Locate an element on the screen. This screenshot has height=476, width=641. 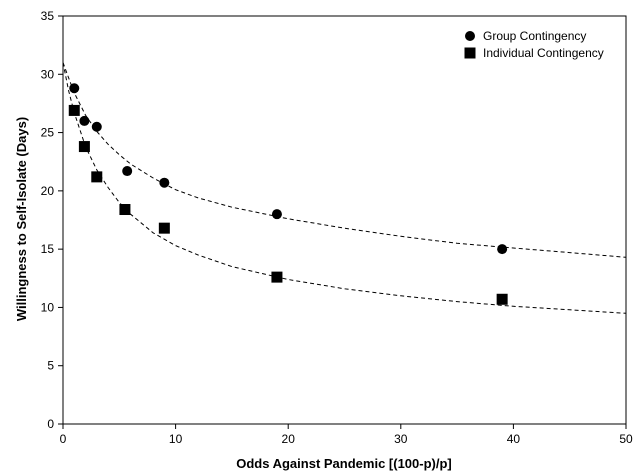
legend-marker-individual is located at coordinates (470, 53).